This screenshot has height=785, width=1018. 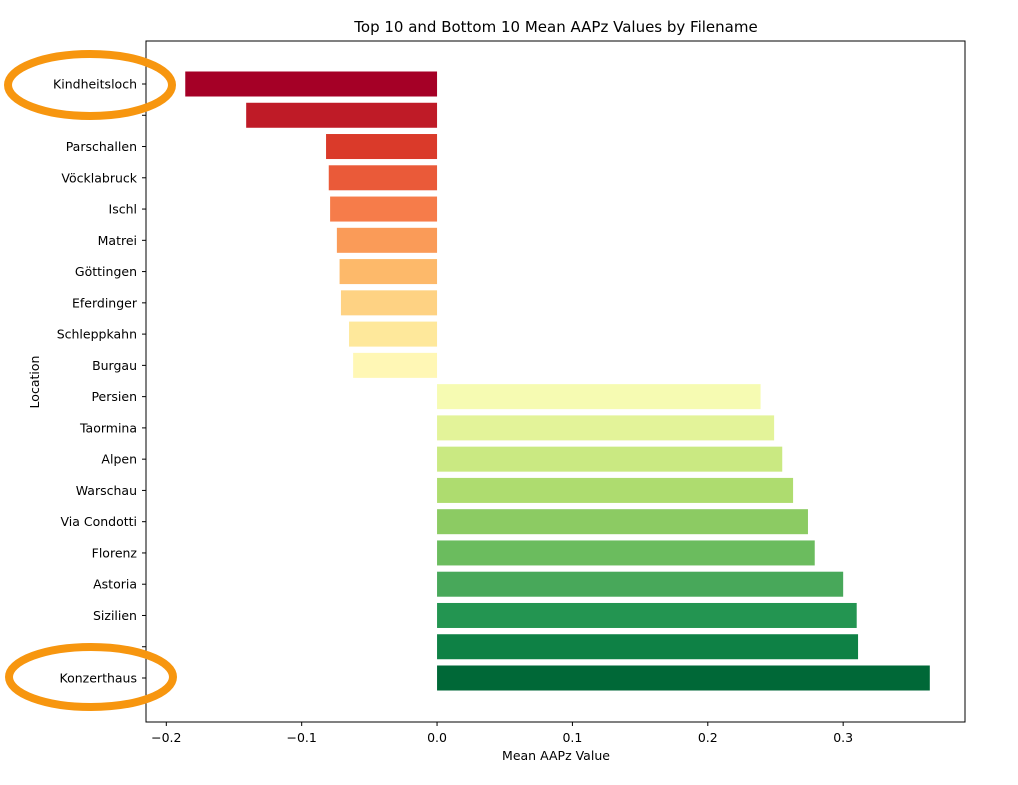 I want to click on x-axis-label: Mean AAPz Value, so click(x=556, y=755).